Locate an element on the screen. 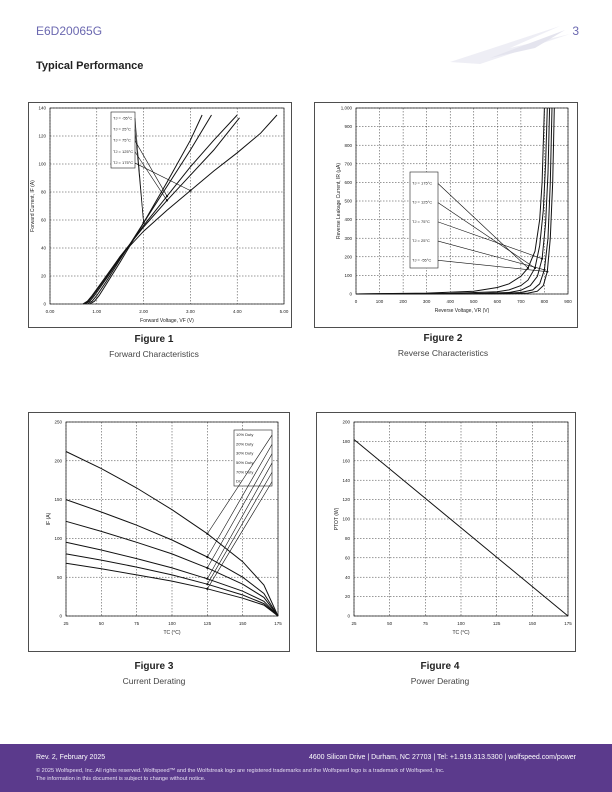  y-axis-label: Forward Current, IF (A) is located at coordinates (33, 206).